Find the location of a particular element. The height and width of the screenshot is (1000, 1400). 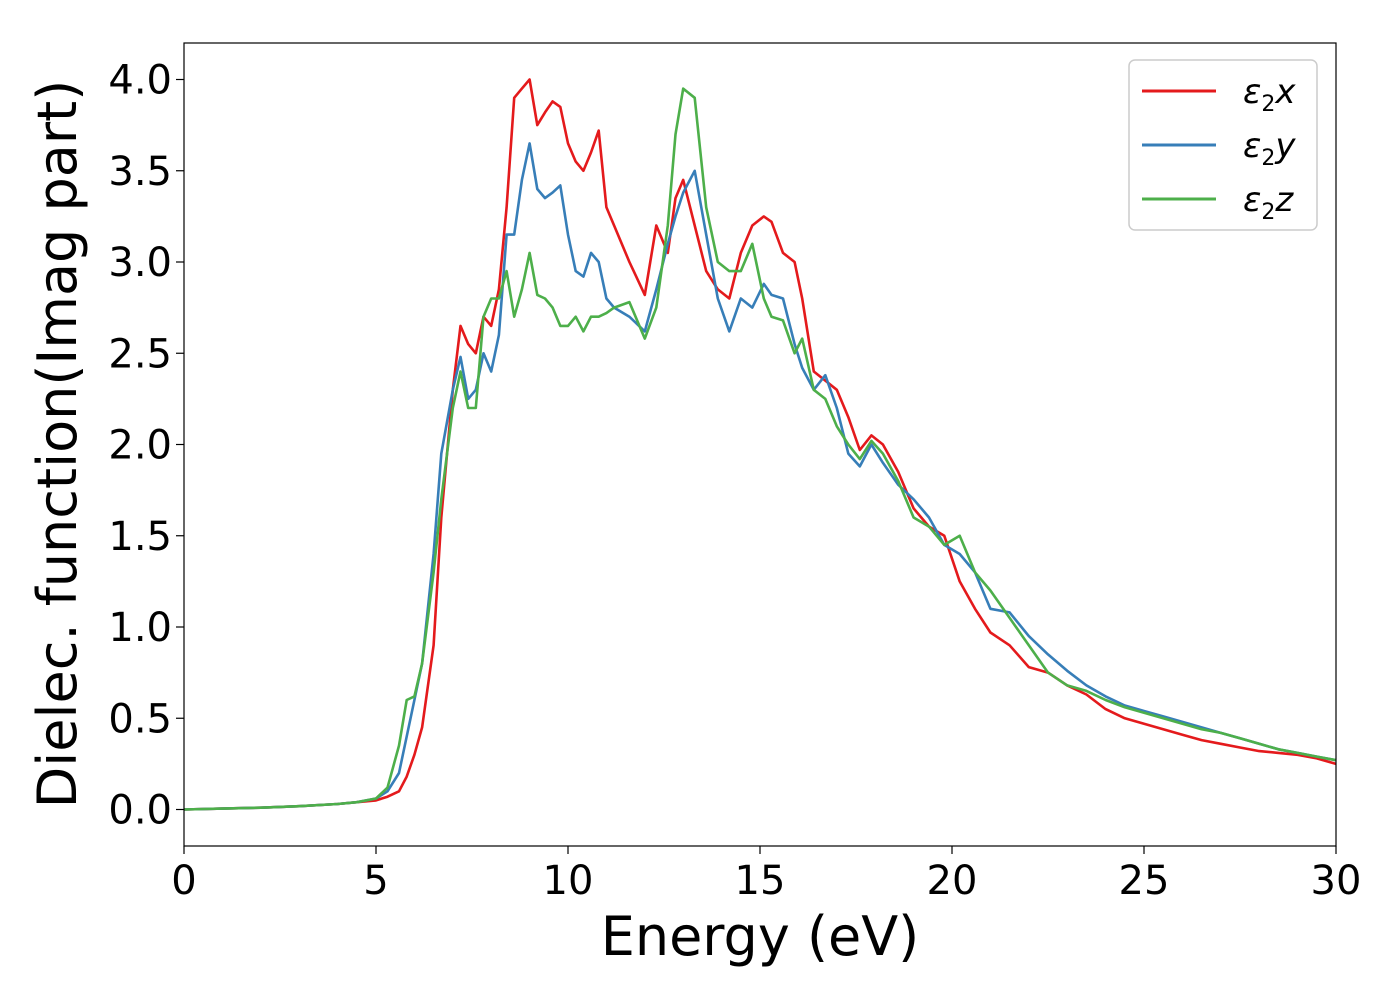

y-tick-label: 3.5 is located at coordinates (140, 172).